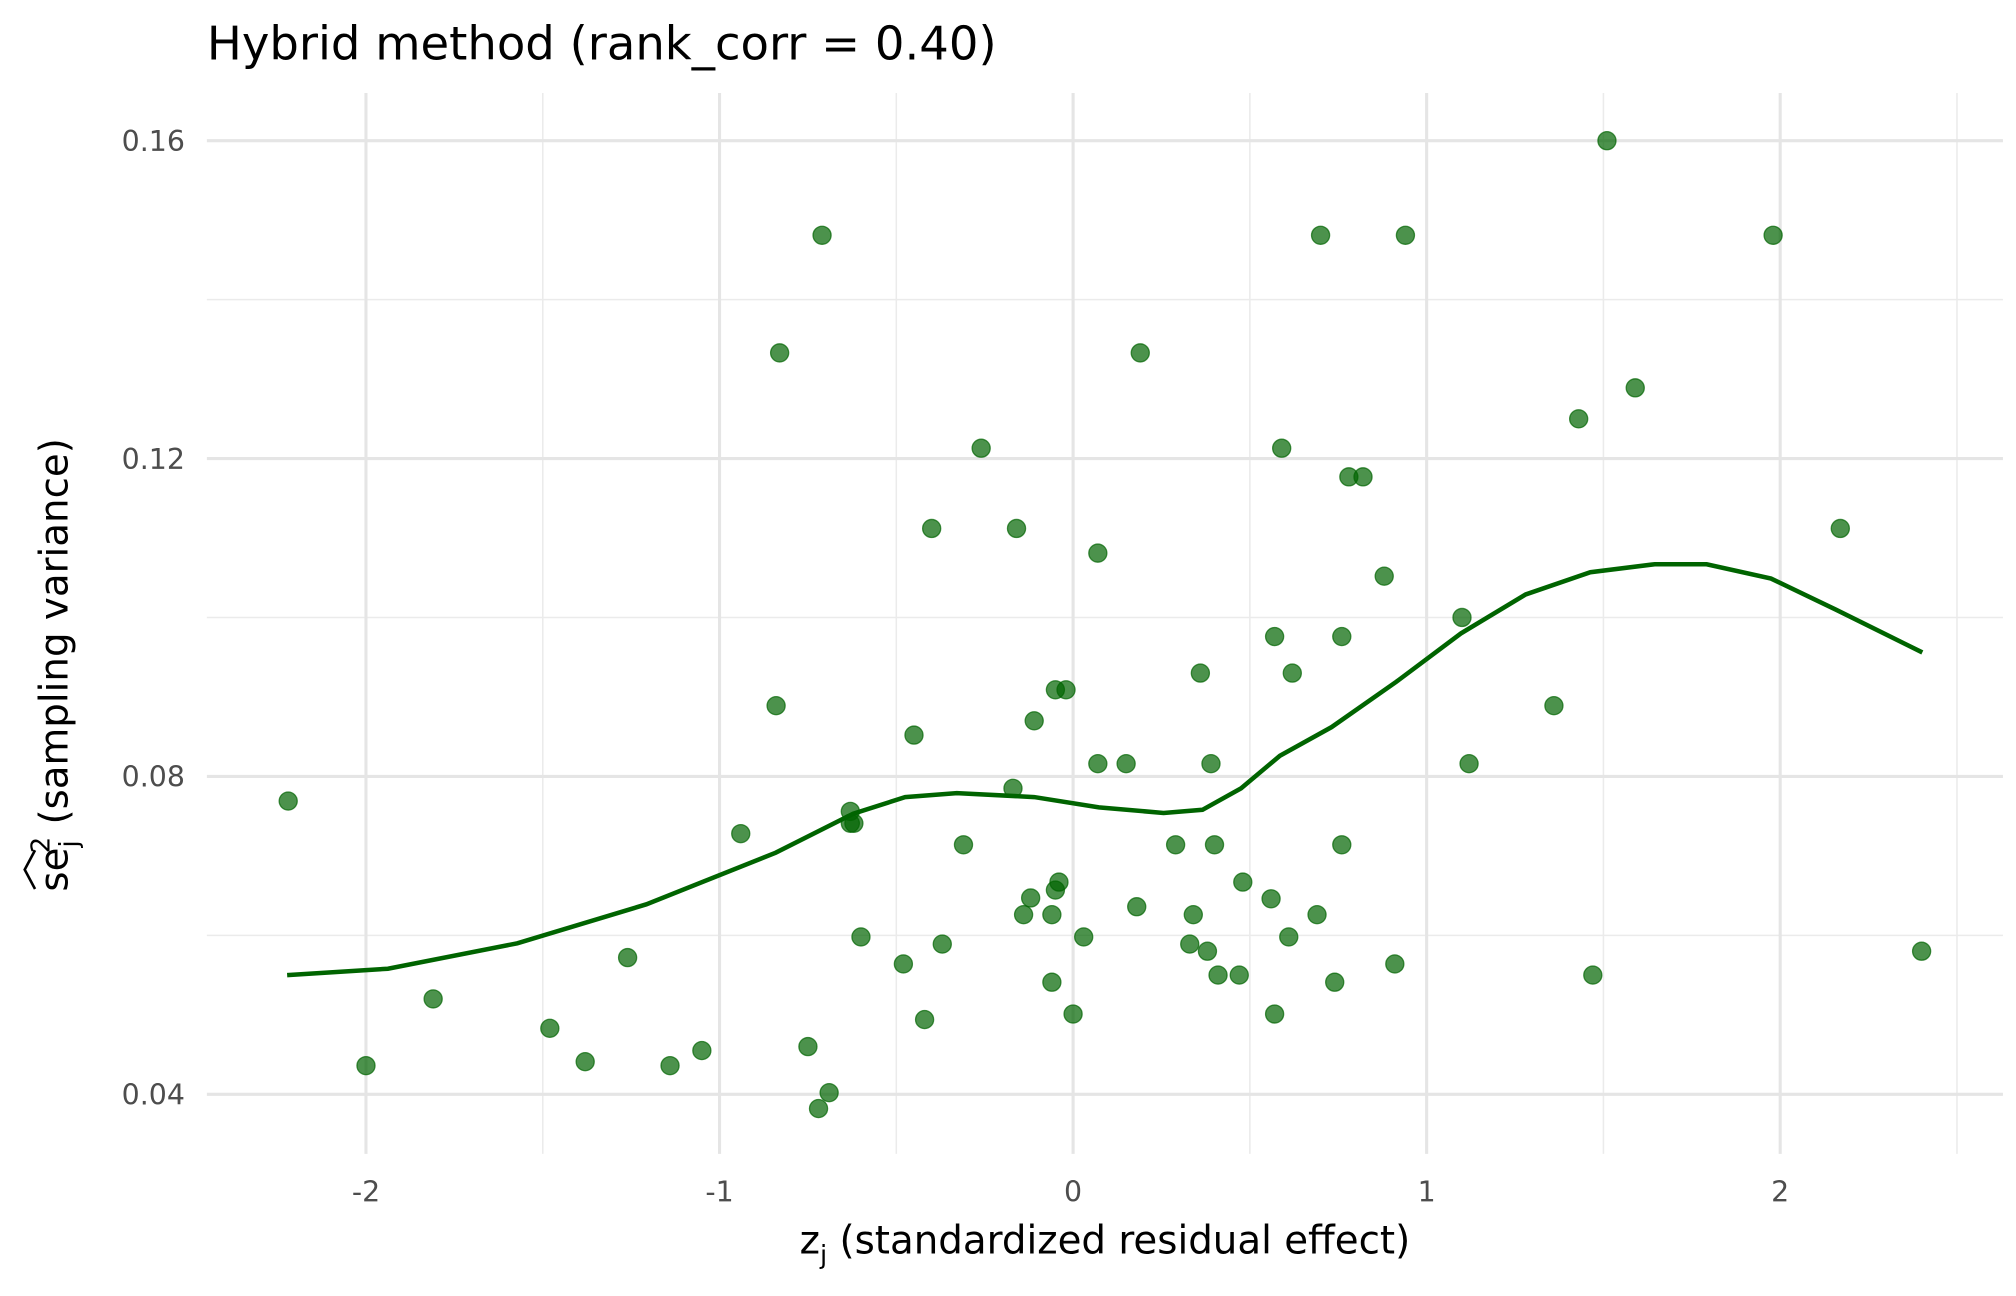  Describe the element at coordinates (823, 1256) in the screenshot. I see `x-label-sub: j` at that location.